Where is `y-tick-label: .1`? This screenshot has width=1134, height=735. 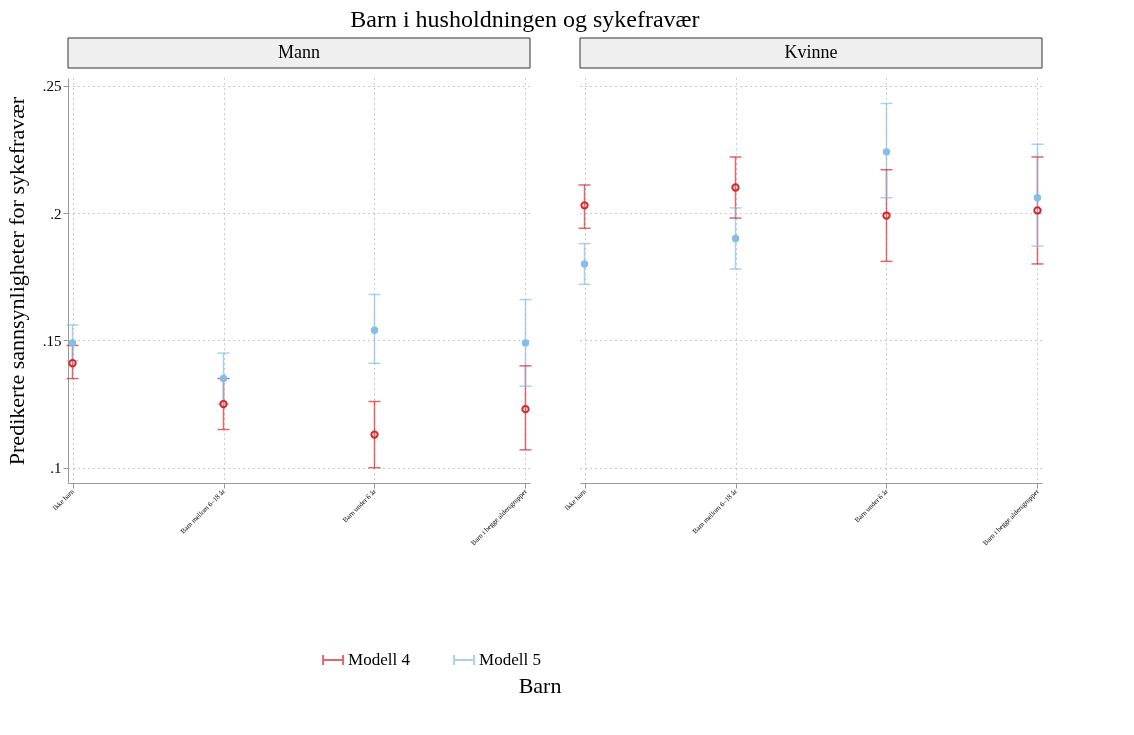
y-tick-label: .1 is located at coordinates (56, 468).